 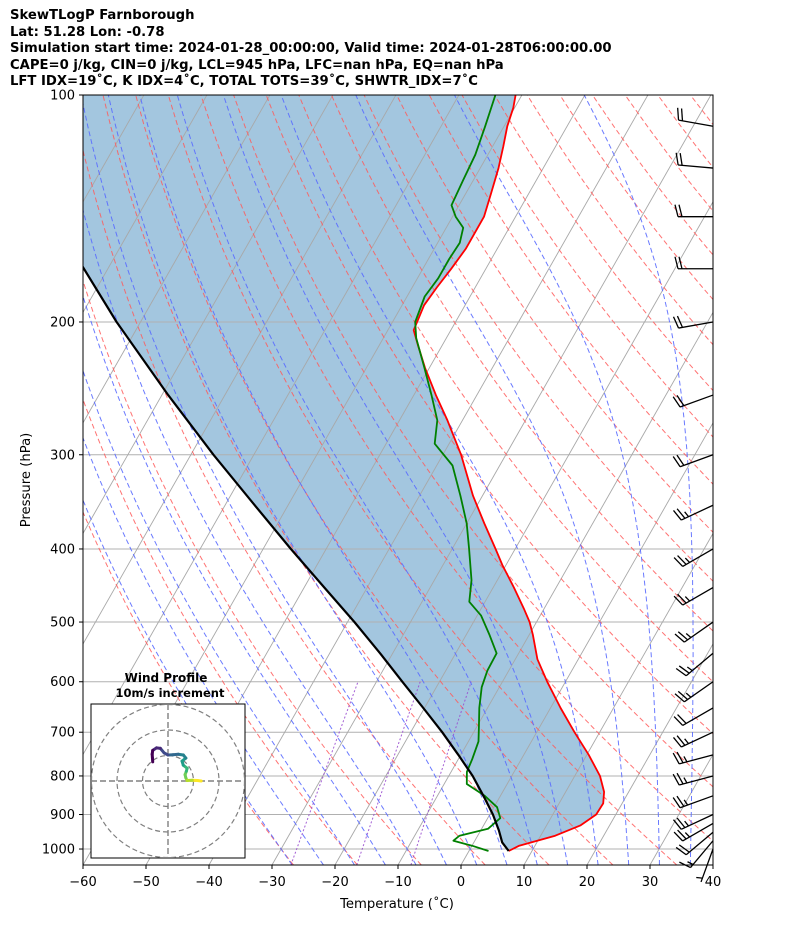 What do you see at coordinates (587, 882) in the screenshot?
I see `x-tick-label: 20` at bounding box center [587, 882].